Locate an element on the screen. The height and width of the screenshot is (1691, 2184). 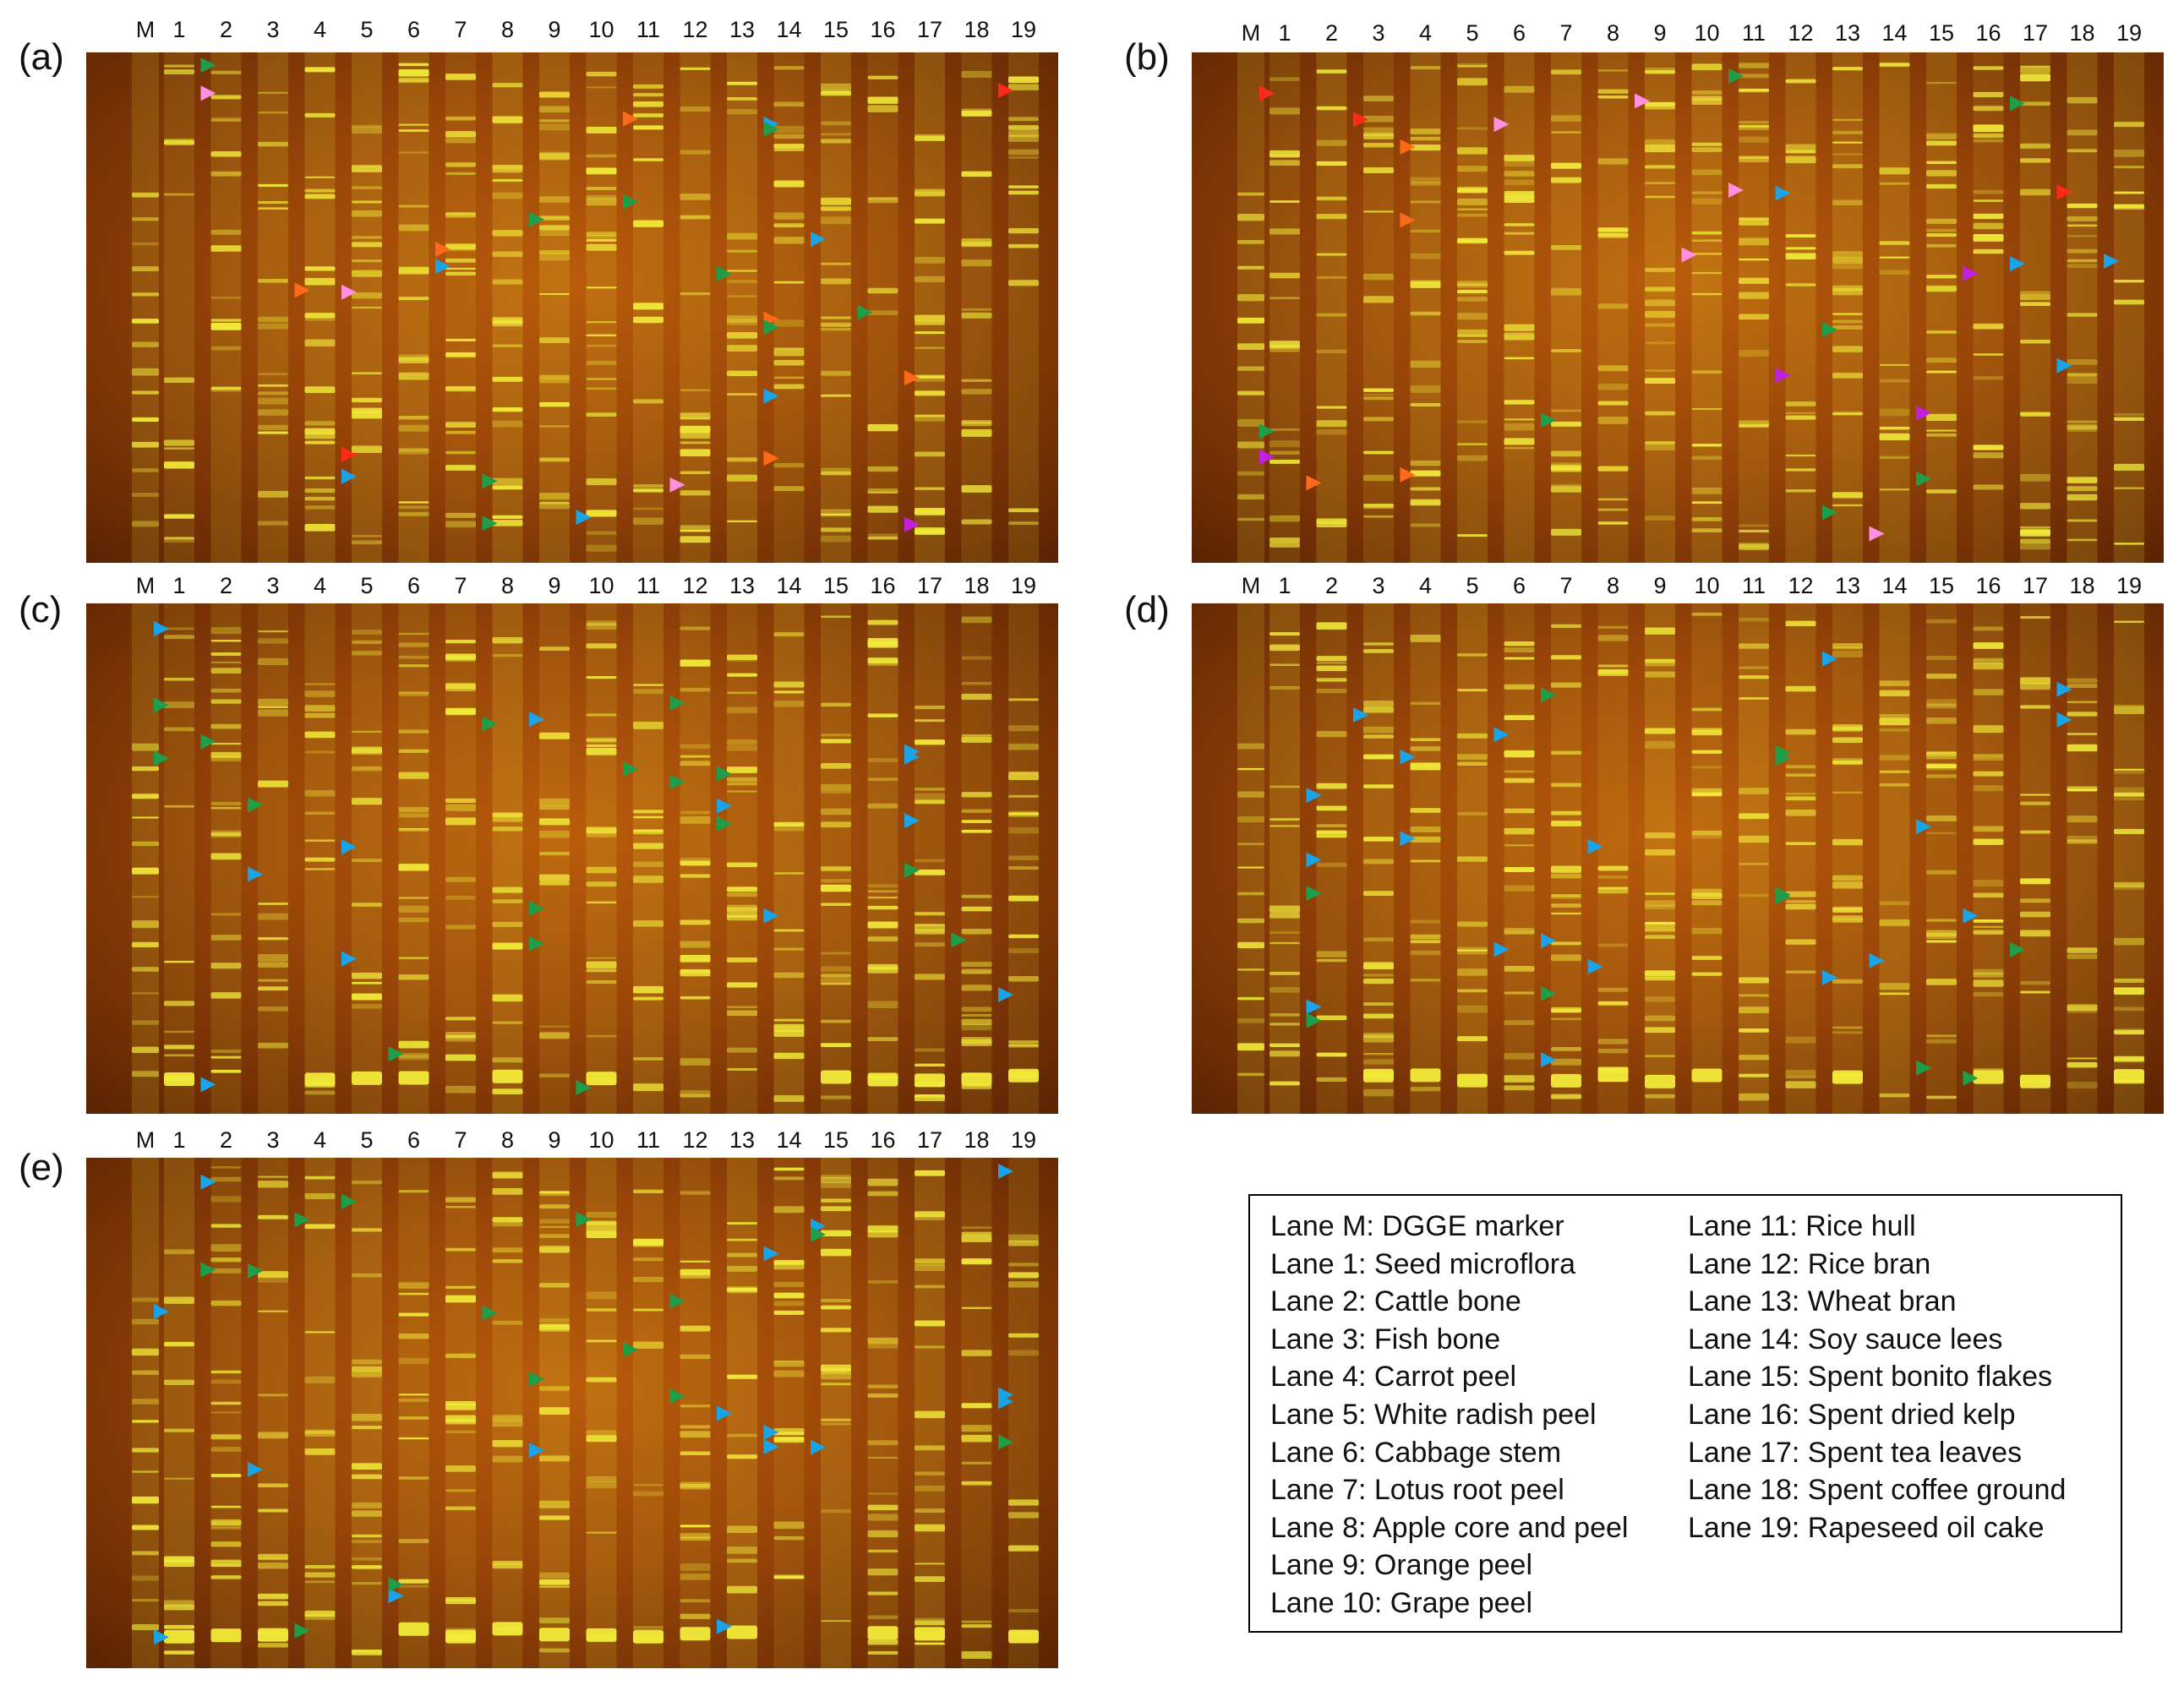
lane-number-label: 2 is located at coordinates (226, 1140).